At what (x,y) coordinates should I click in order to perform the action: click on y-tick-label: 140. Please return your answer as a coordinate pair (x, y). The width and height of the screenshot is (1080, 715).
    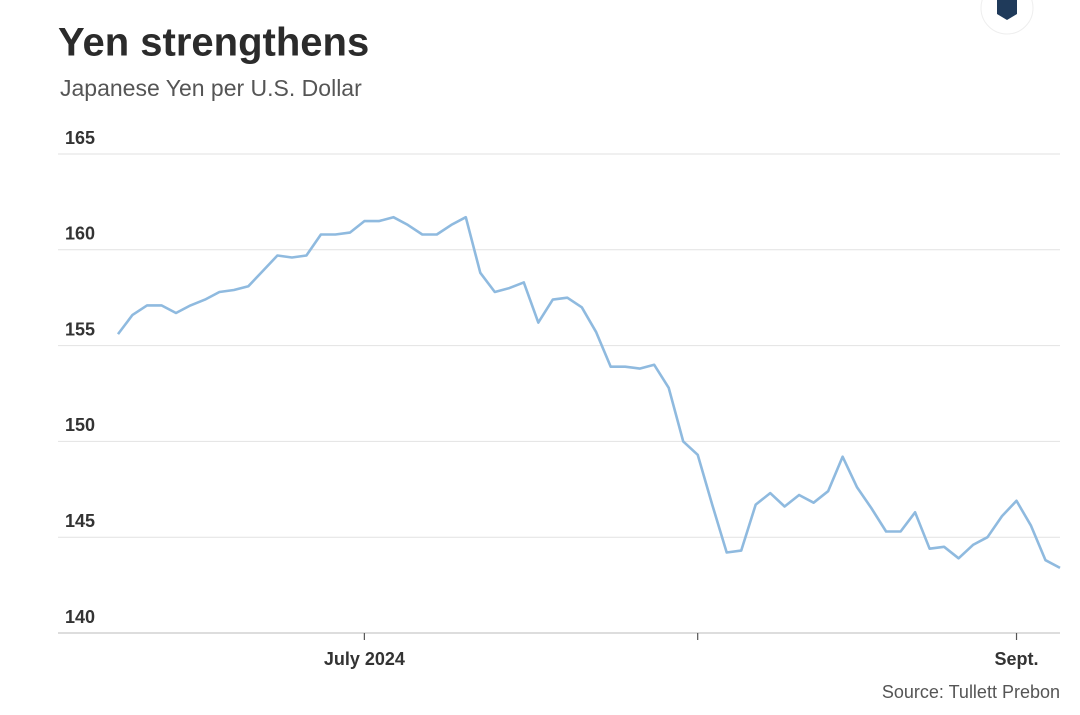
    Looking at the image, I should click on (80, 617).